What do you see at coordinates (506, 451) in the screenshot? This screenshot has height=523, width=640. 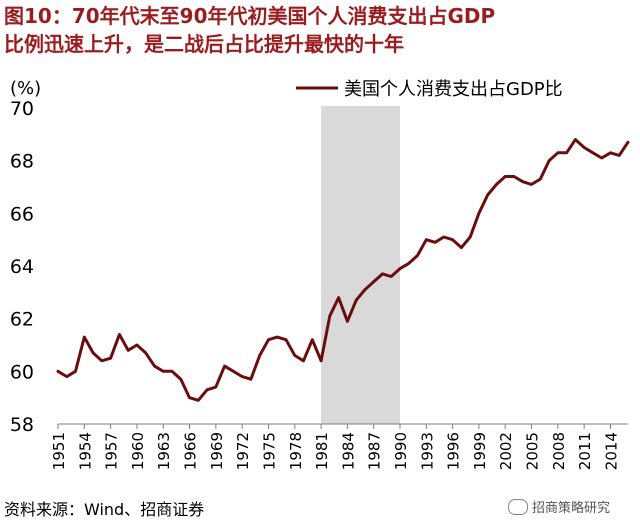 I see `x-tick-label: 2002` at bounding box center [506, 451].